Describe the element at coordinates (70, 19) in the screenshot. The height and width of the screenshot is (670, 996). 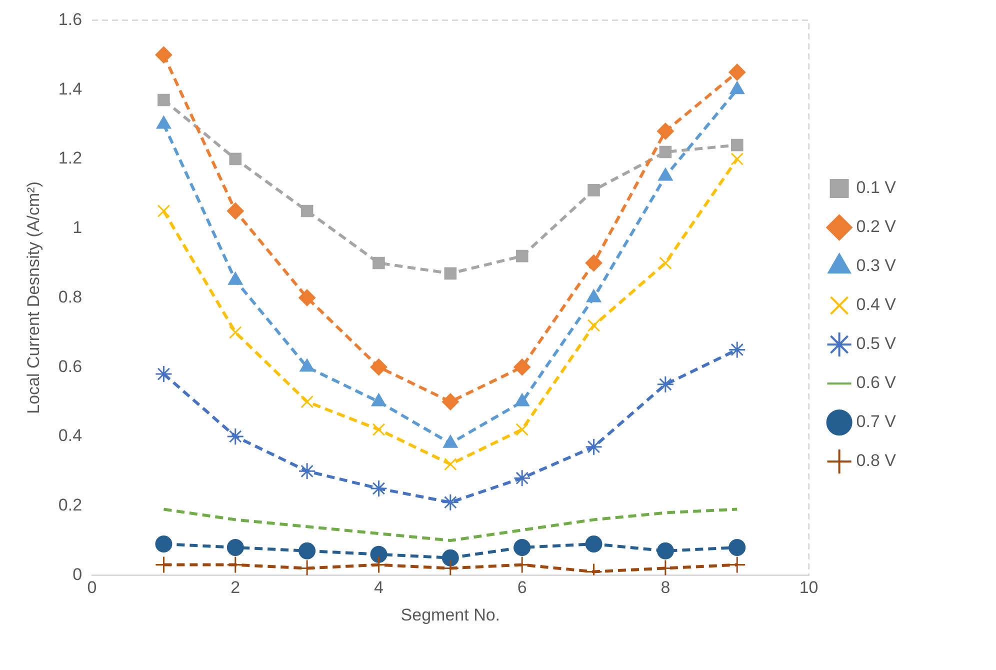
I see `y-tick-label: 1.6` at that location.